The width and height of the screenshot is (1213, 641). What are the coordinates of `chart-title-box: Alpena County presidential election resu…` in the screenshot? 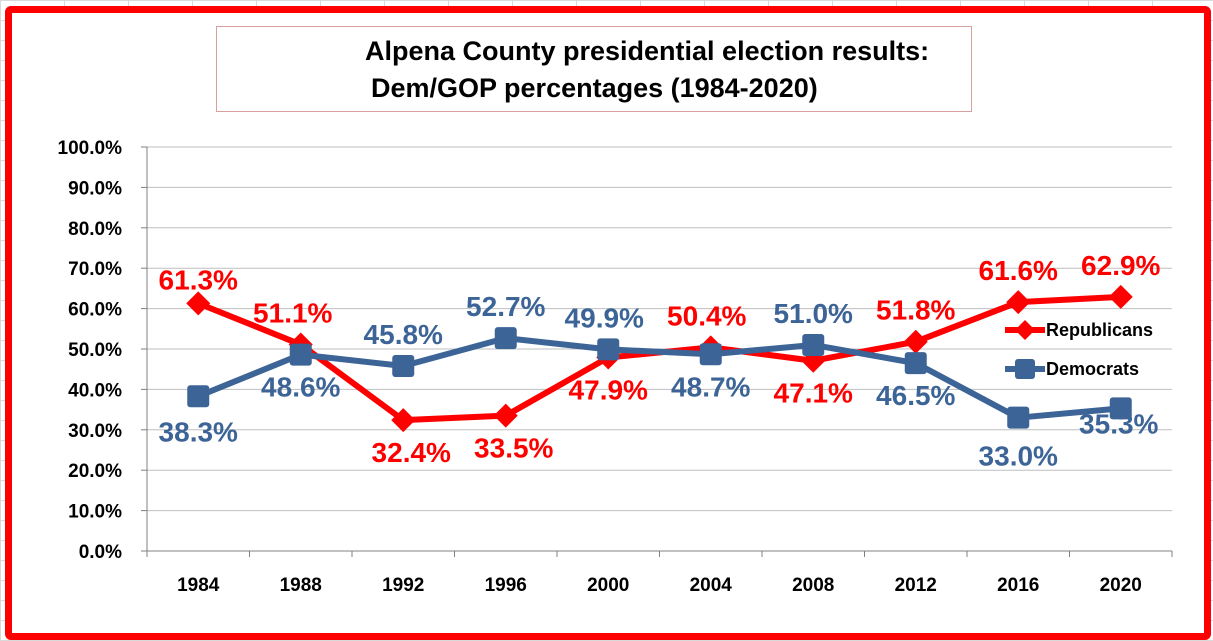 It's located at (594, 69).